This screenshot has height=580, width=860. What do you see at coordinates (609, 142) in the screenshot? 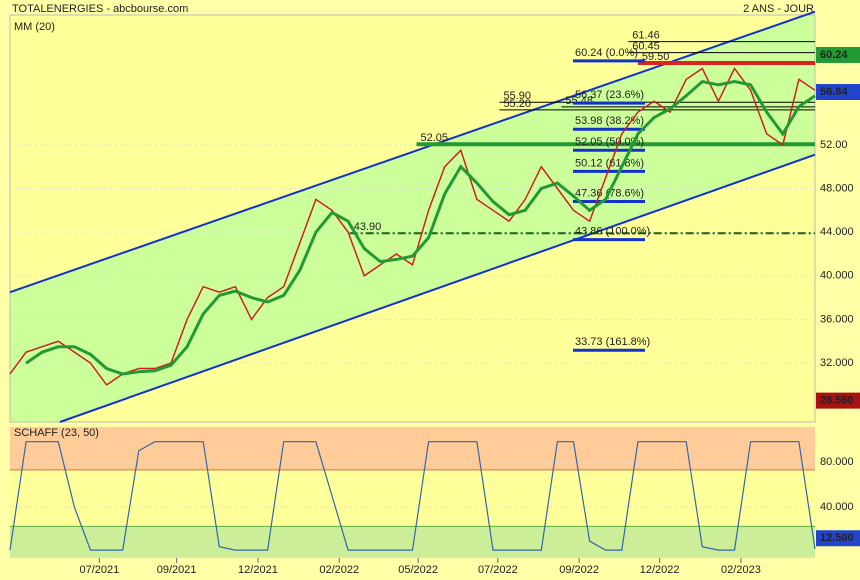
I see `fib-label: 52.05 (50.0%)` at bounding box center [609, 142].